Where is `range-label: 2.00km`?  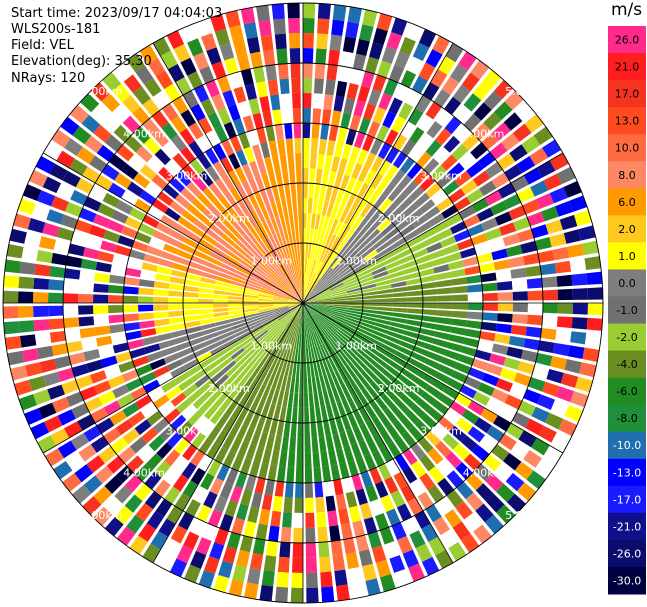 range-label: 2.00km is located at coordinates (399, 388).